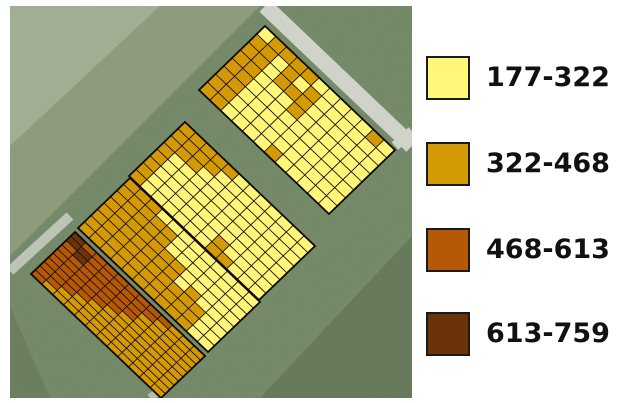 The height and width of the screenshot is (403, 629). I want to click on legend-item-1: 177-322, so click(526, 79).